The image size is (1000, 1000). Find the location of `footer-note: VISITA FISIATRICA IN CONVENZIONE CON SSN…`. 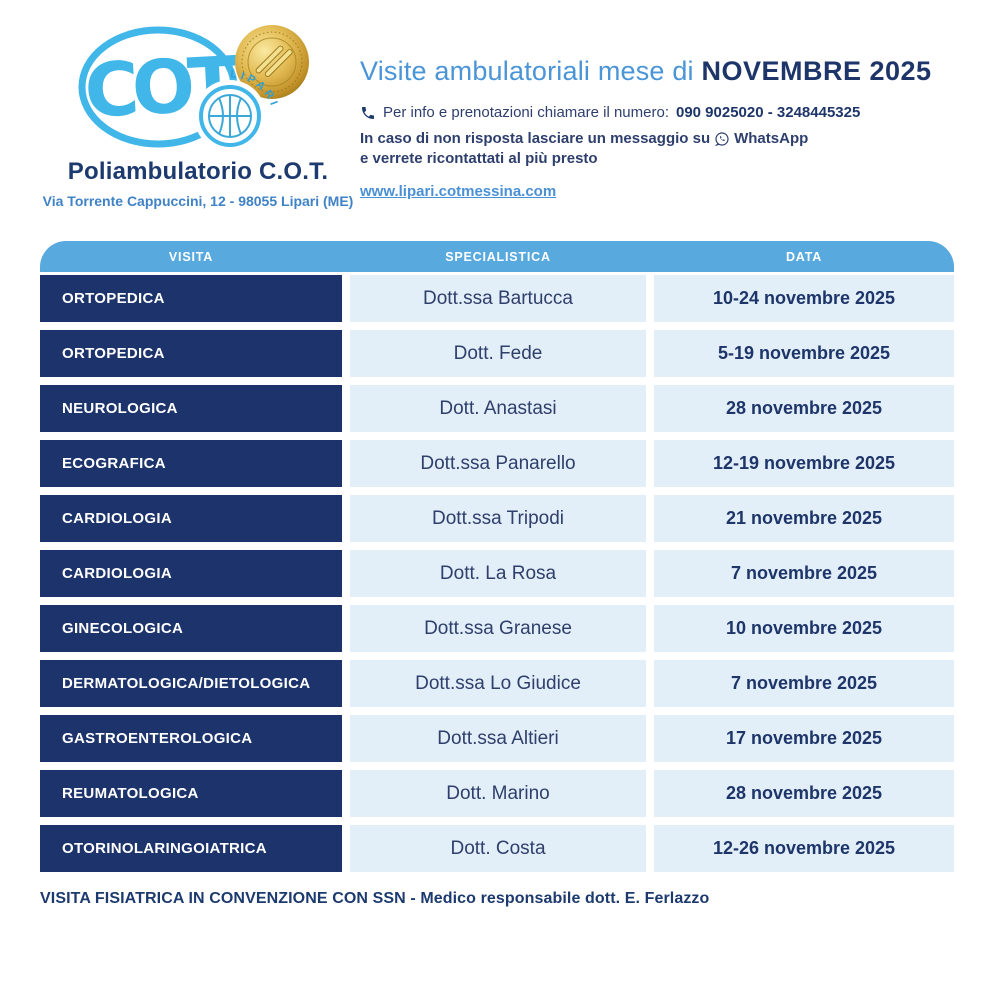

footer-note: VISITA FISIATRICA IN CONVENZIONE CON SSN… is located at coordinates (375, 898).